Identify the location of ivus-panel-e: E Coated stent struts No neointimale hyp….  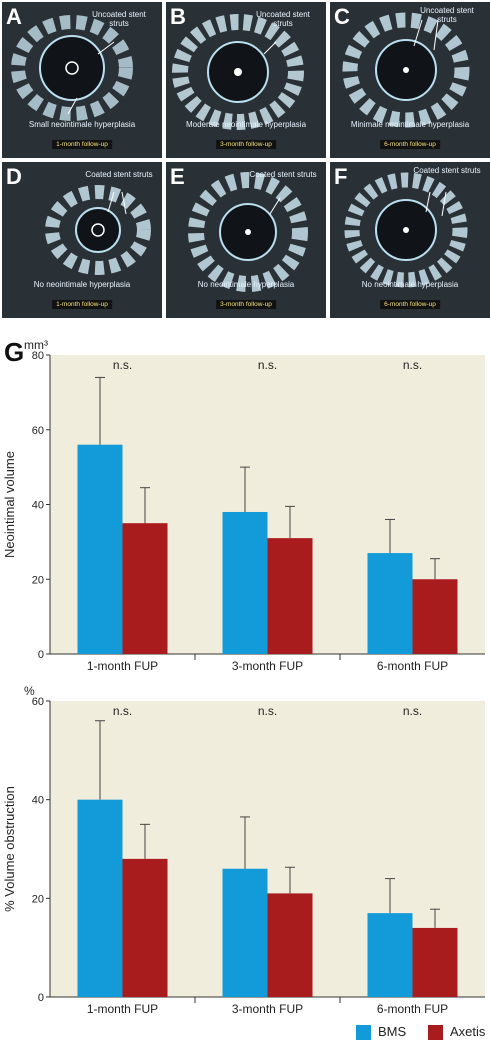
(246, 240).